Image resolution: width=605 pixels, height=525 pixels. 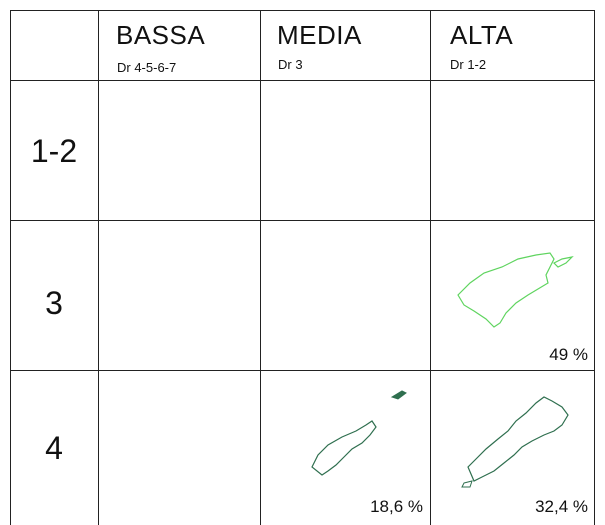 I want to click on column-subheader-media: Dr 3, so click(x=290, y=64).